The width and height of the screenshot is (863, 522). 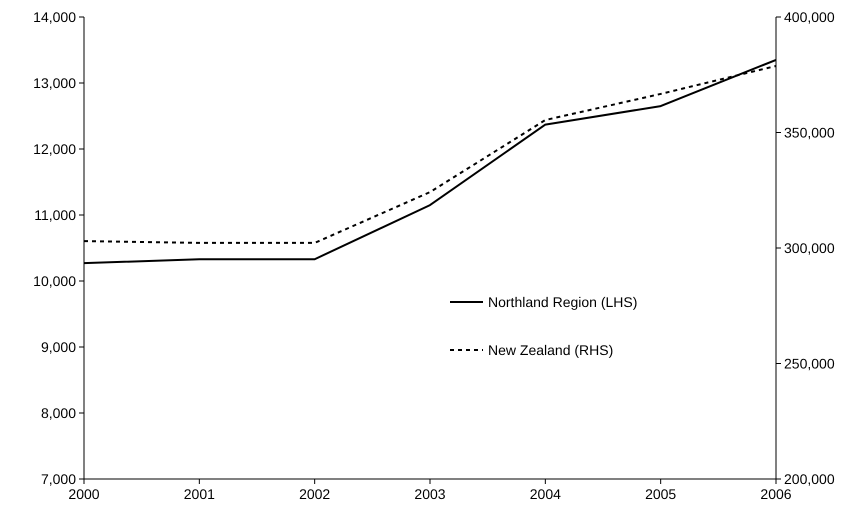 What do you see at coordinates (809, 248) in the screenshot?
I see `y2-tick-label: 300,000` at bounding box center [809, 248].